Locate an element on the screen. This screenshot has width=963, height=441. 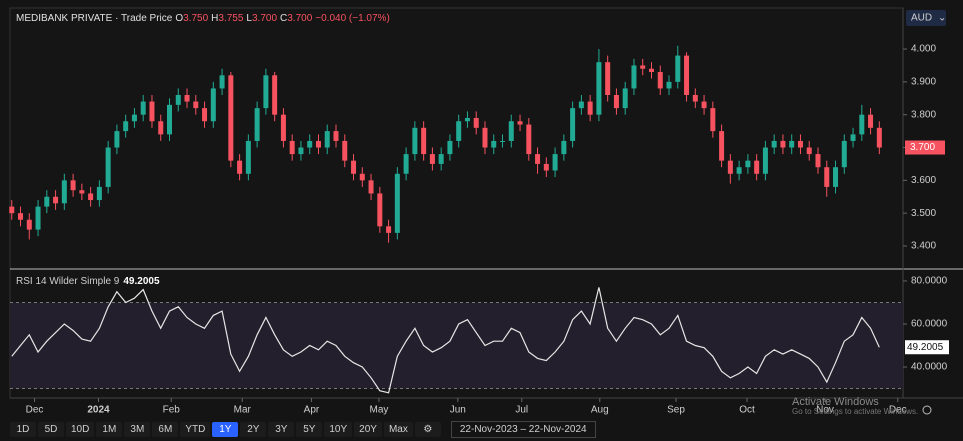
range-button: 1M is located at coordinates (109, 429).